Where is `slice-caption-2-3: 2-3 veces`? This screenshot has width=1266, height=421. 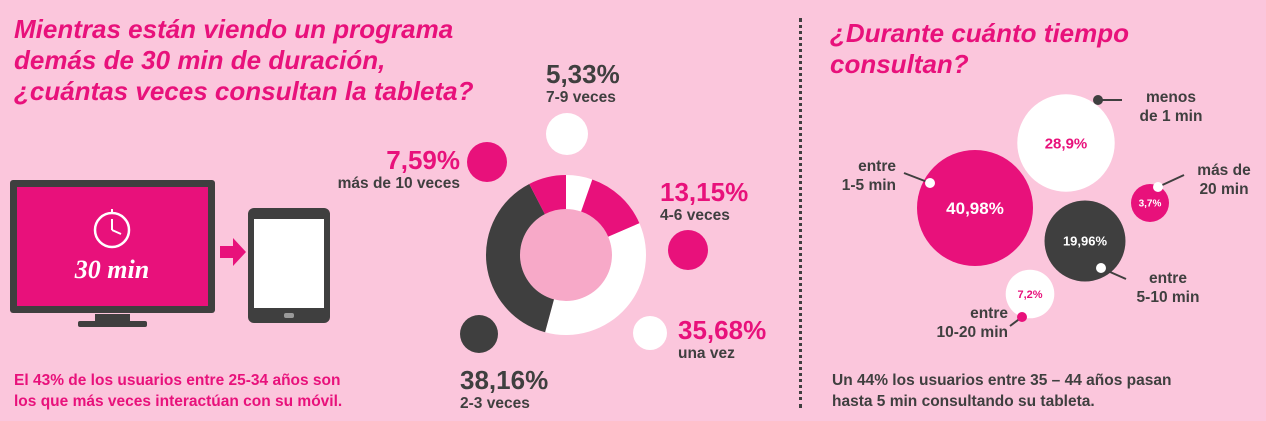 slice-caption-2-3: 2-3 veces is located at coordinates (495, 403).